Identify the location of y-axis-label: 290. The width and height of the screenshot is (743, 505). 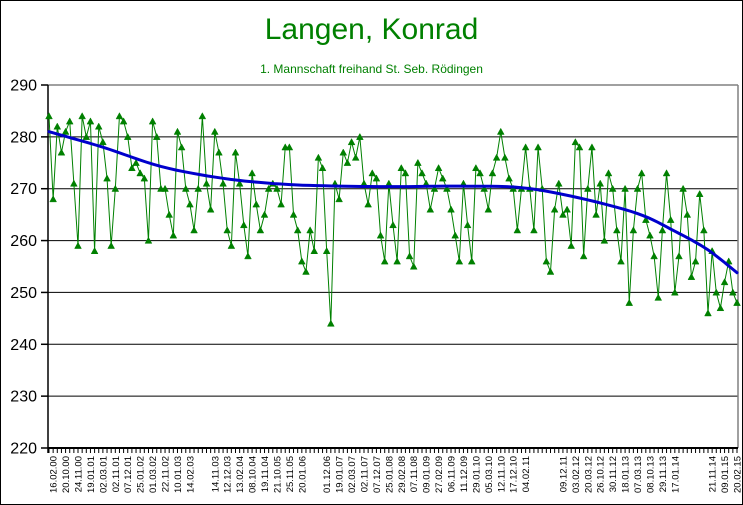
(23, 86).